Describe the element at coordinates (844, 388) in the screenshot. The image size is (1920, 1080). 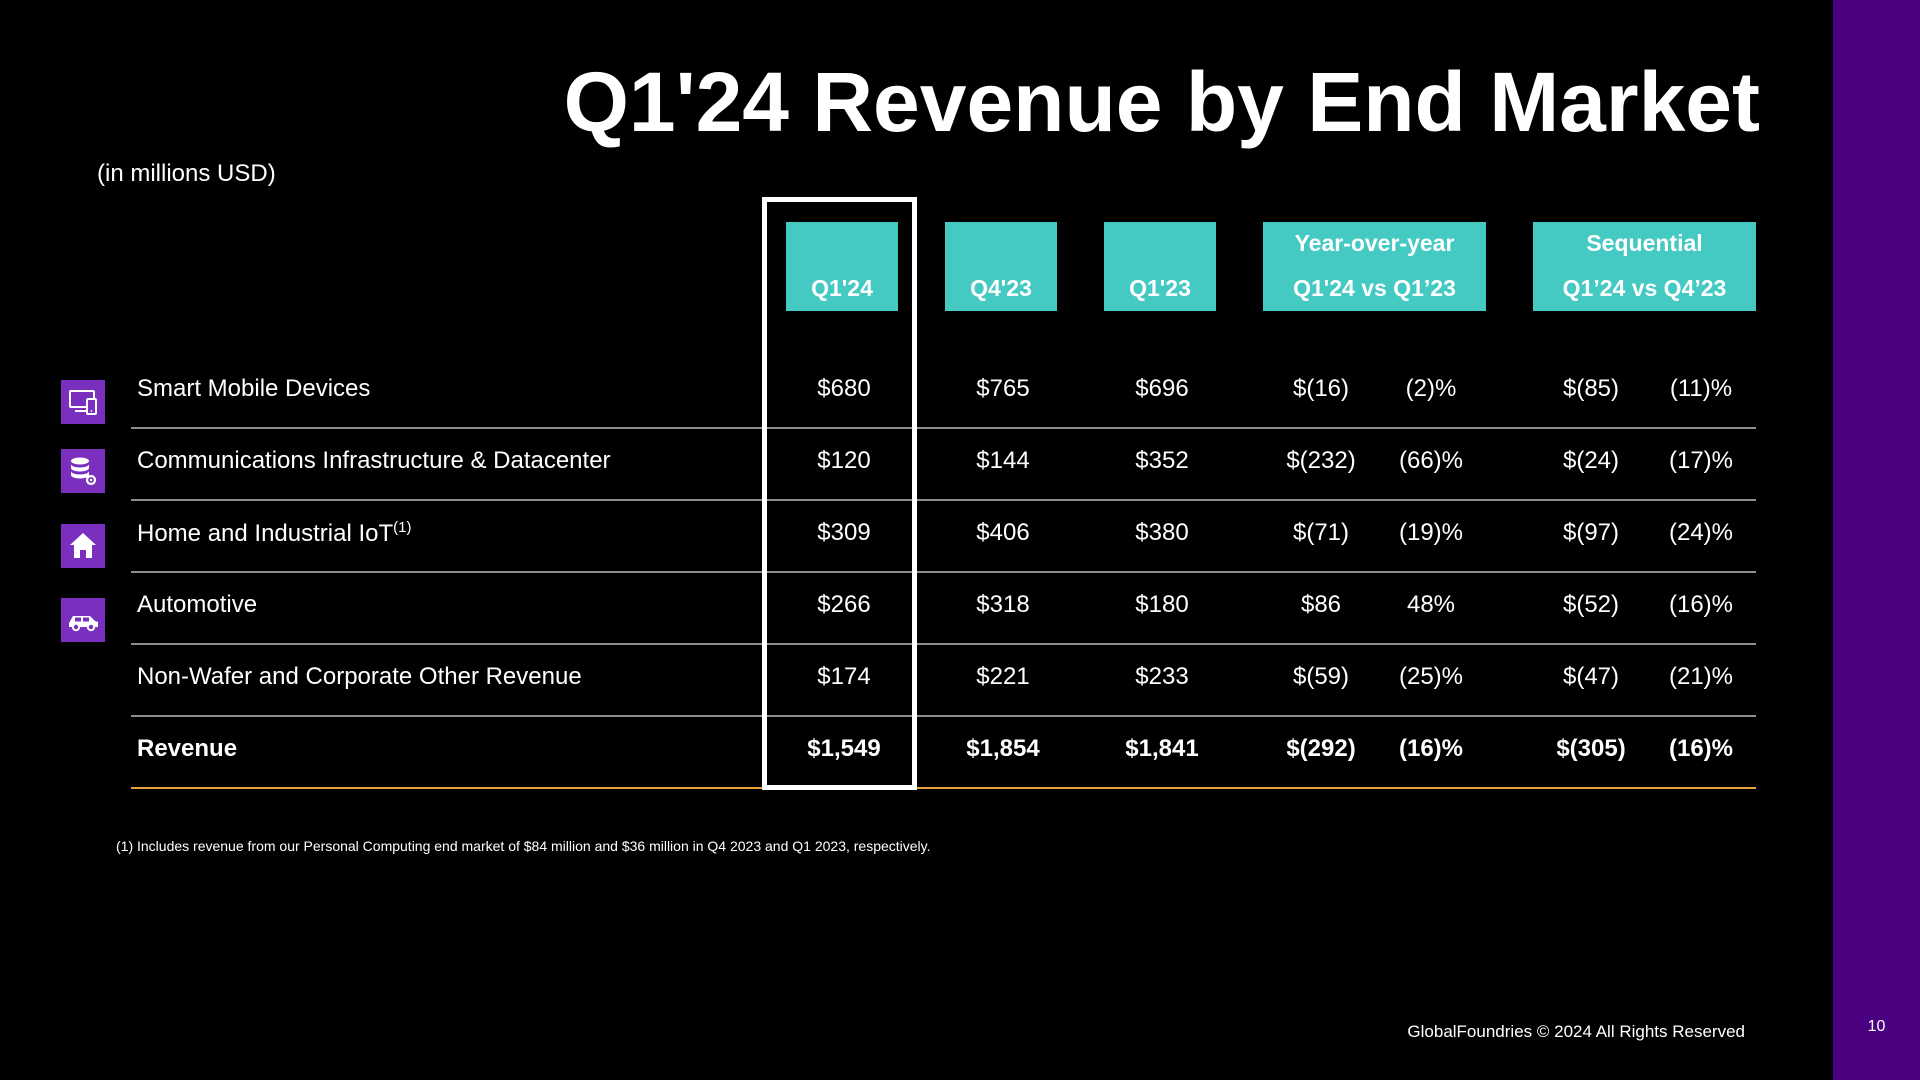
I see `cell-q1-24: $680` at that location.